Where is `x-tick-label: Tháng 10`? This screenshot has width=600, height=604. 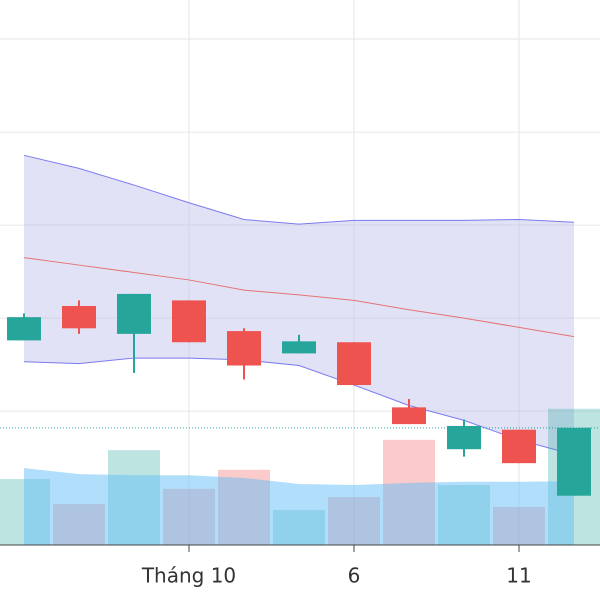 x-tick-label: Tháng 10 is located at coordinates (188, 576).